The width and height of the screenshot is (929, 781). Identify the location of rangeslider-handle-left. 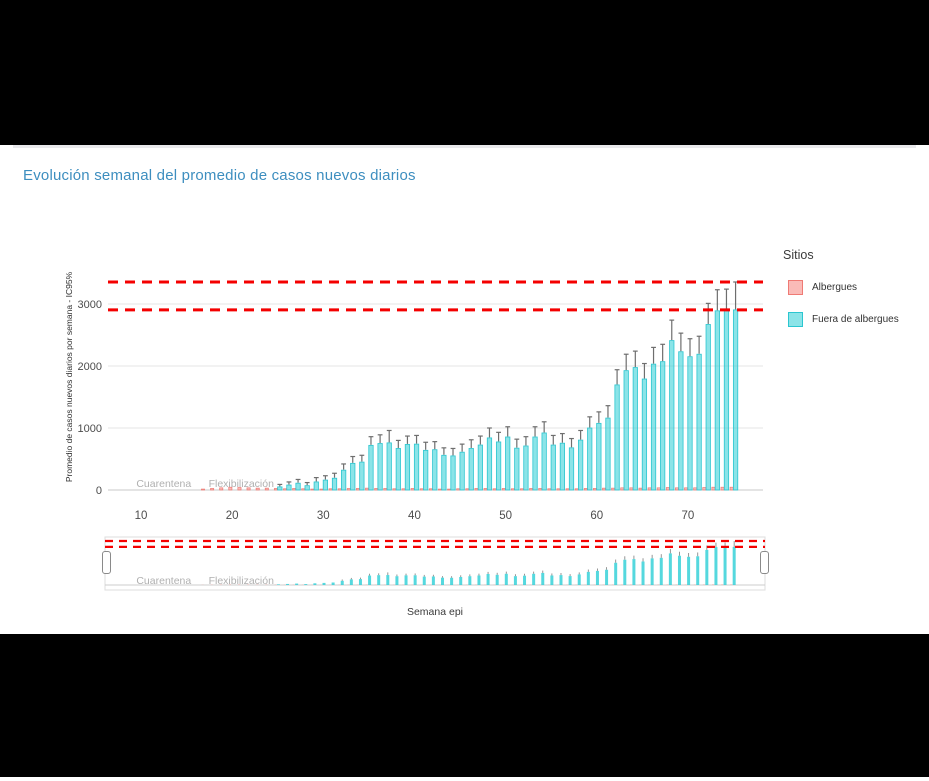
(106, 562).